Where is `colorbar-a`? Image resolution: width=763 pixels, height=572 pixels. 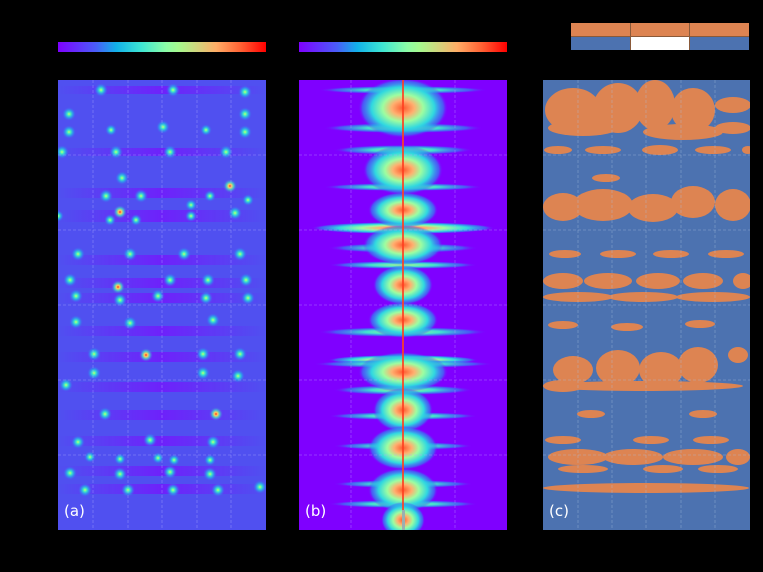 colorbar-a is located at coordinates (162, 47).